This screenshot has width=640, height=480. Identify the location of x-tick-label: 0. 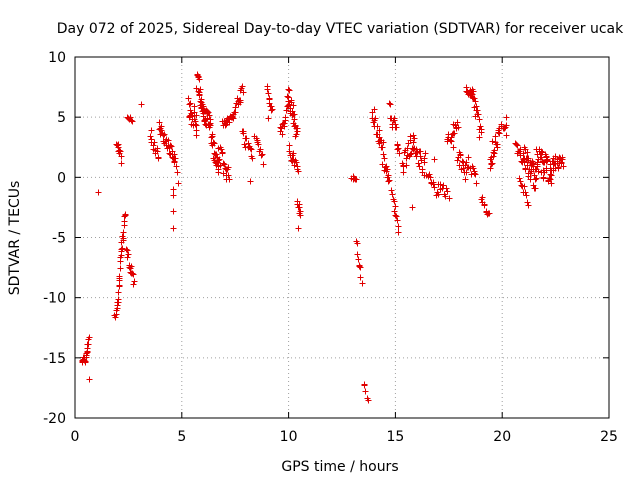
(75, 437).